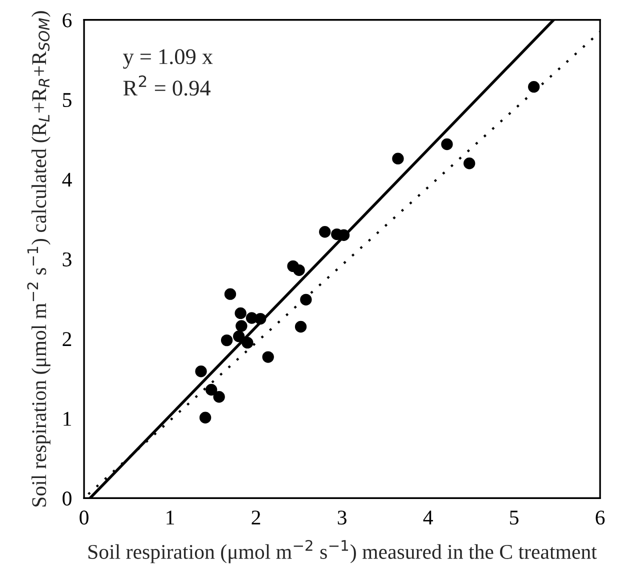  I want to click on x-tick-label: 6, so click(600, 517).